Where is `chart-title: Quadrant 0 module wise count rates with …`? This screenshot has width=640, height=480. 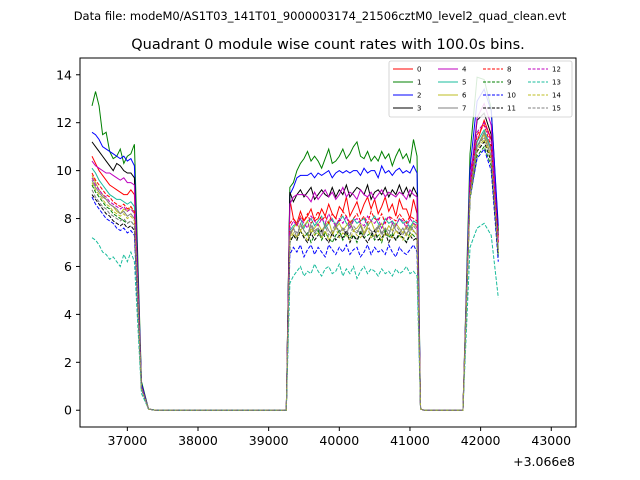
chart-title: Quadrant 0 module wise count rates with … is located at coordinates (328, 45).